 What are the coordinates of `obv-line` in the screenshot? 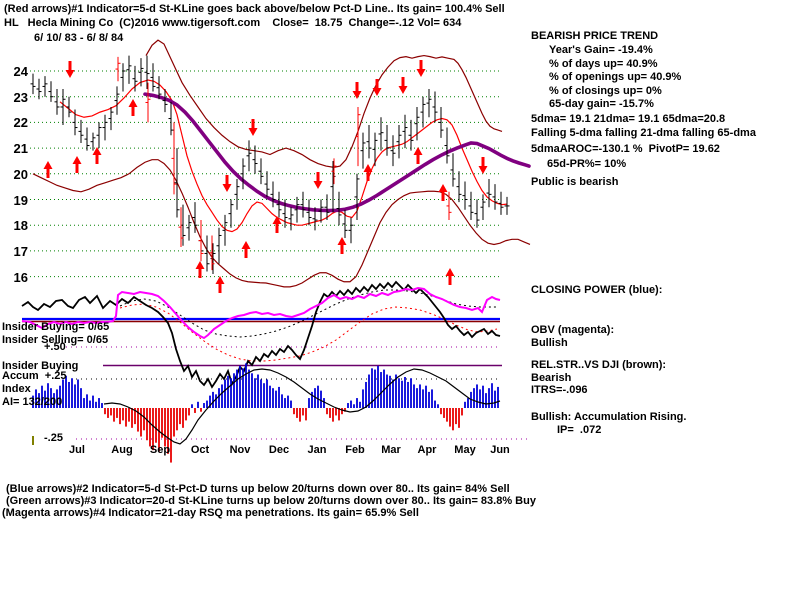 It's located at (261, 313).